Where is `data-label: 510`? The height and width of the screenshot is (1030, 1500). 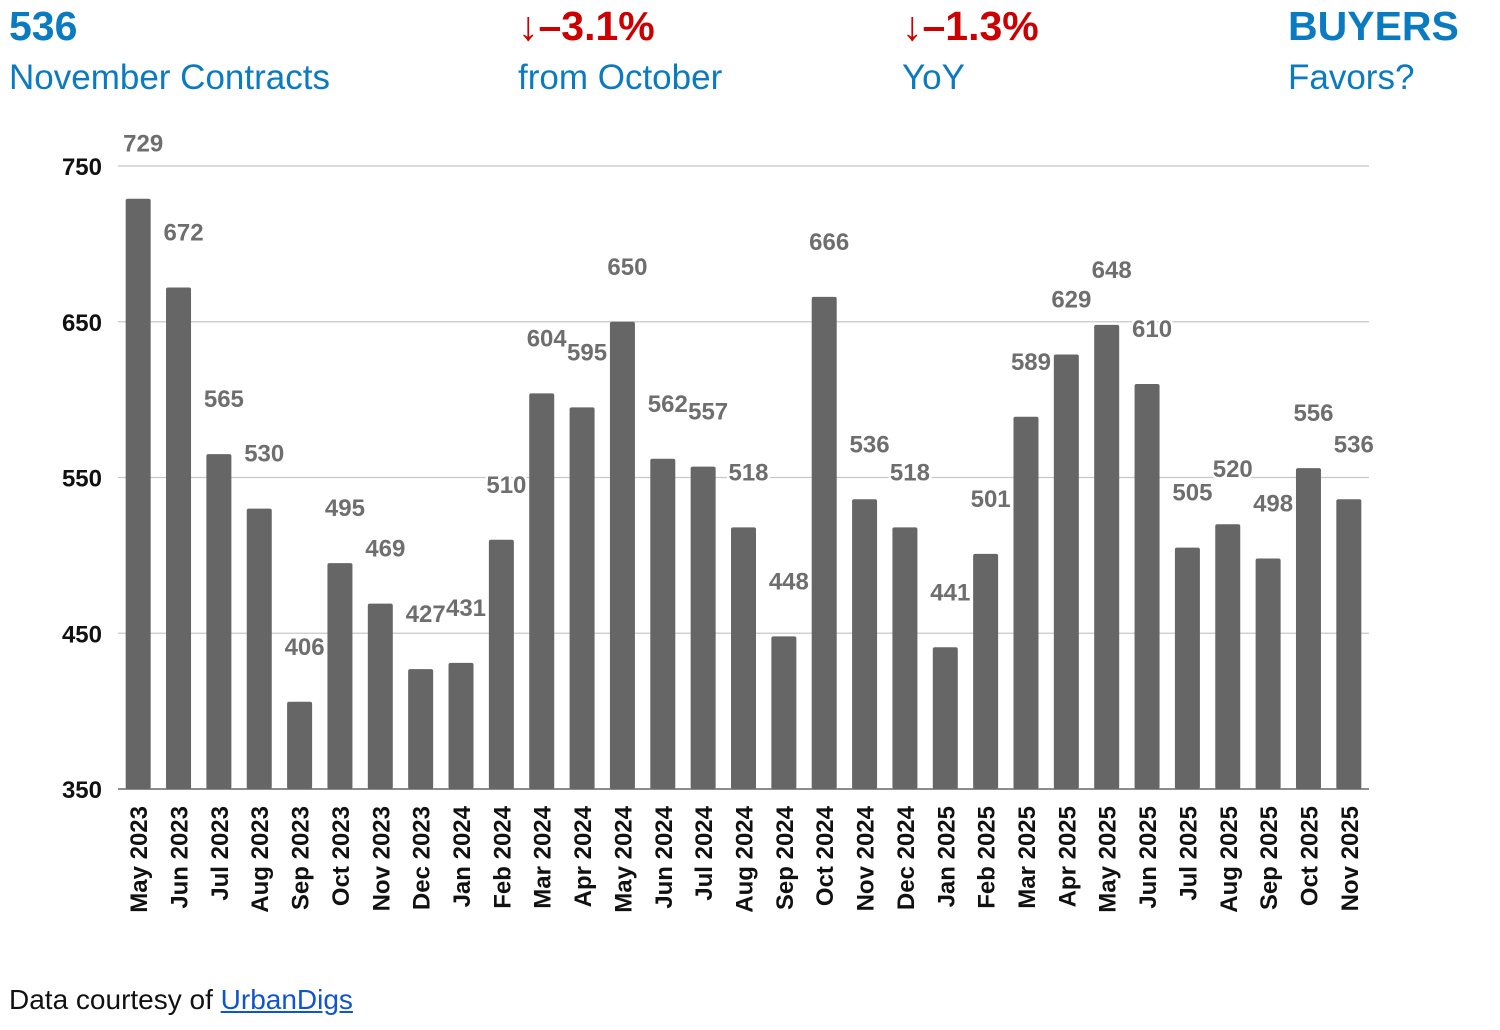
data-label: 510 is located at coordinates (506, 485).